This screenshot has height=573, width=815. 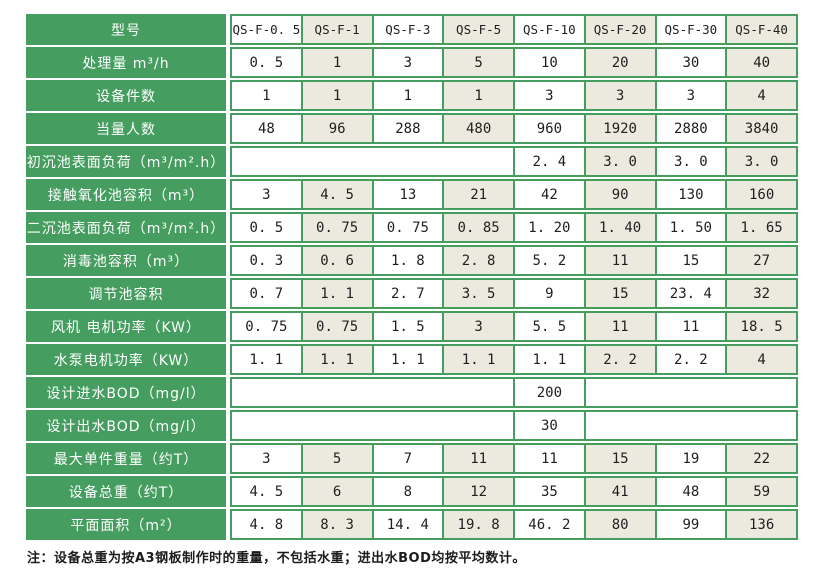 I want to click on row-label: 处理量 m³/h, so click(x=126, y=62).